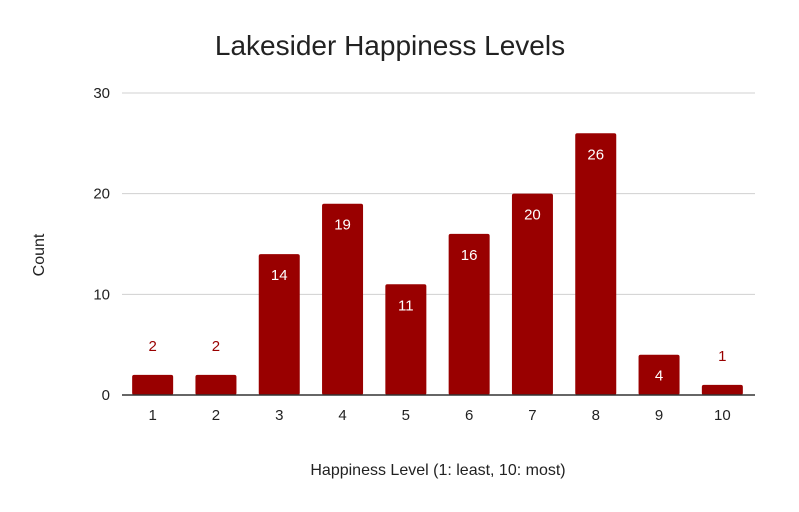 Image resolution: width=799 pixels, height=512 pixels. I want to click on x-tick-label: 6, so click(469, 415).